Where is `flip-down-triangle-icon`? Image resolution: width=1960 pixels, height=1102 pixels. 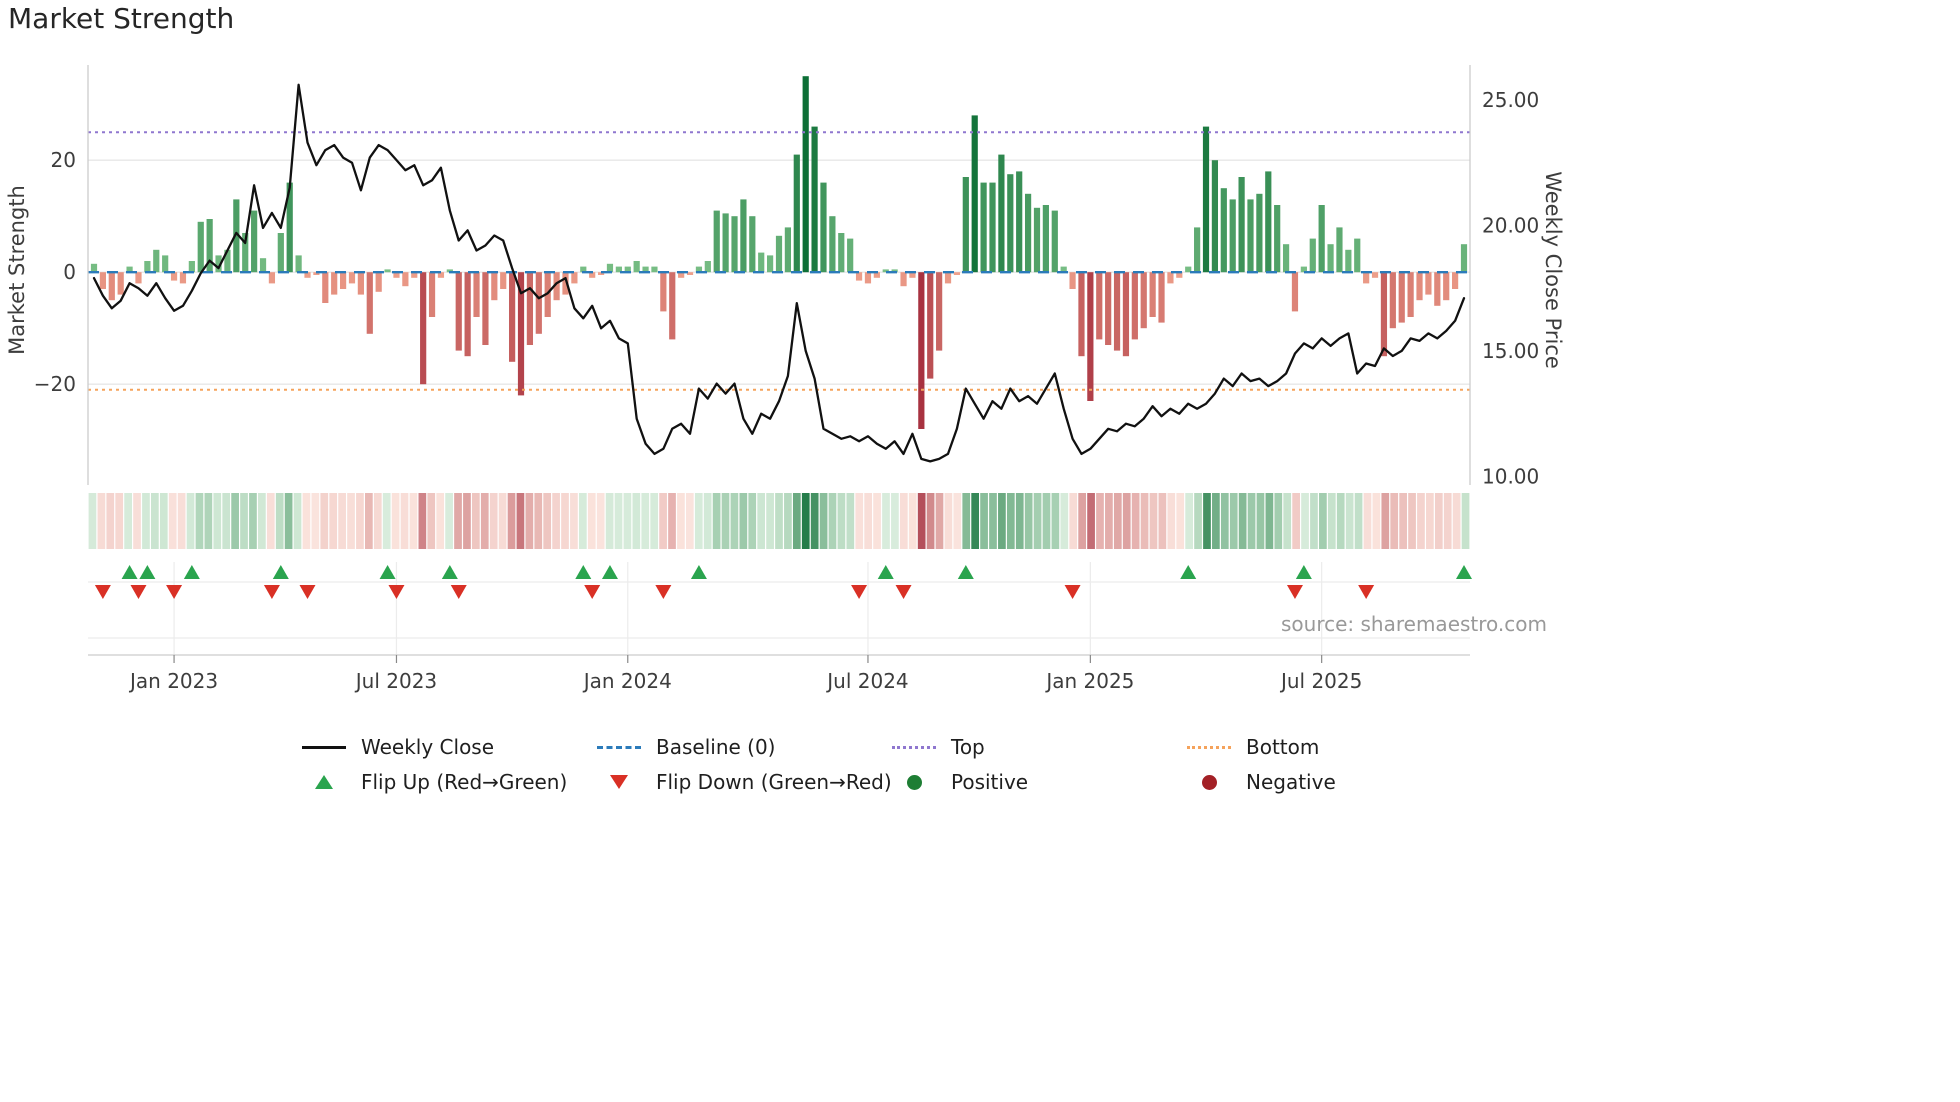 flip-down-triangle-icon is located at coordinates (619, 782).